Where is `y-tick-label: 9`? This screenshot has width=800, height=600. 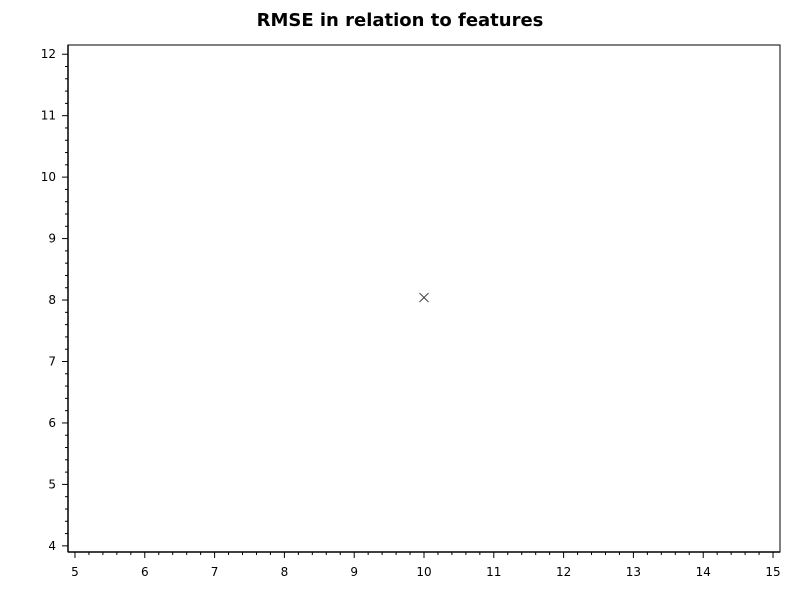 y-tick-label: 9 is located at coordinates (52, 239).